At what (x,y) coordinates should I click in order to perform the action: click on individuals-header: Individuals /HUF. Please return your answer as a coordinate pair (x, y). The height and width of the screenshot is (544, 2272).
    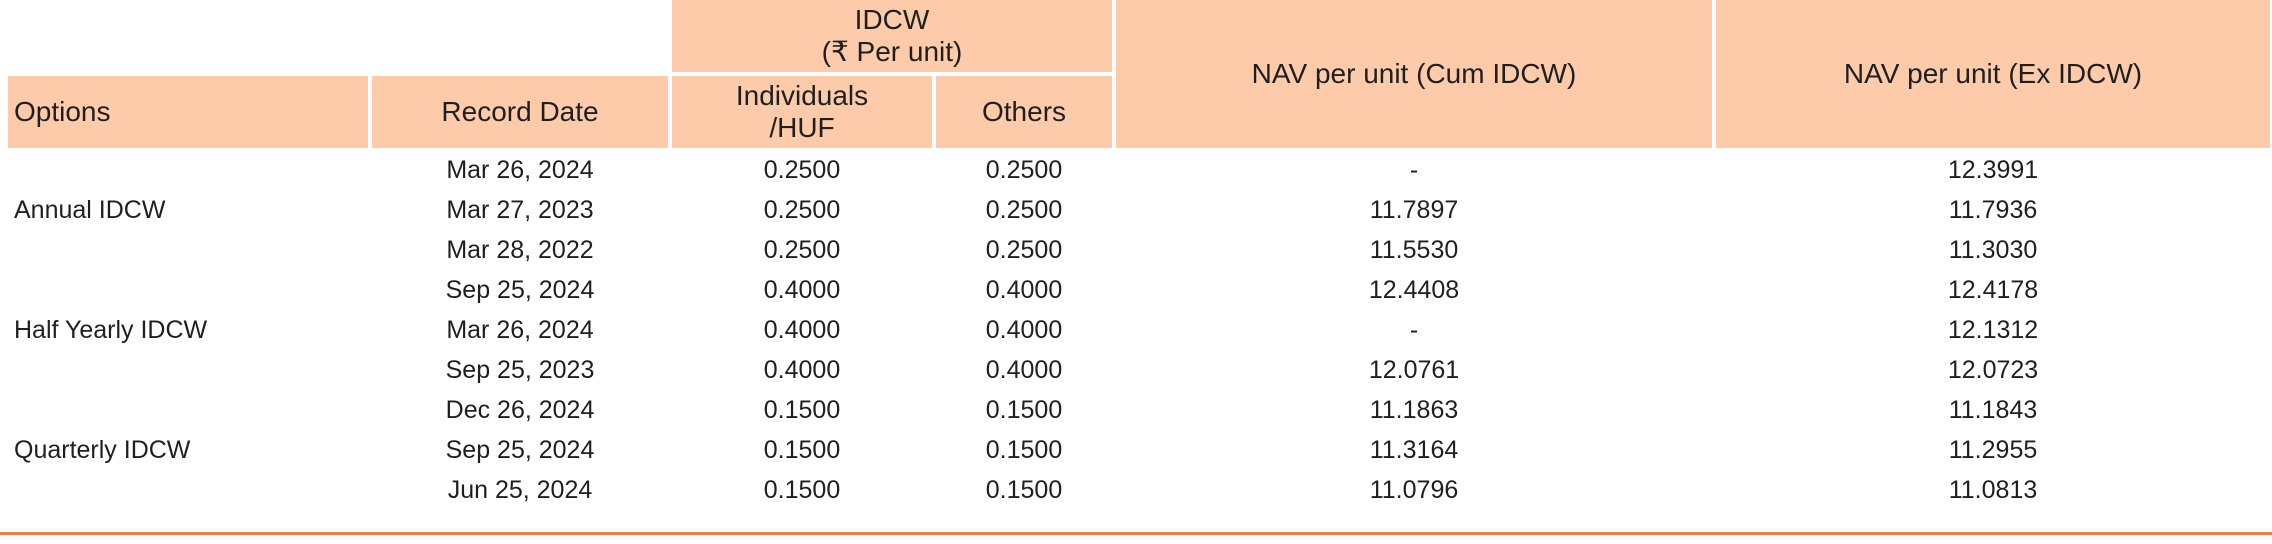
    Looking at the image, I should click on (802, 112).